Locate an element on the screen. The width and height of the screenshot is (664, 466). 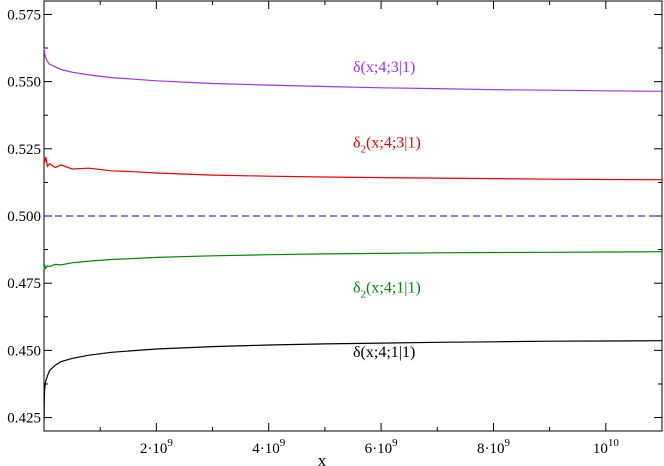
y-tick-label: 0.425 is located at coordinates (24, 419).